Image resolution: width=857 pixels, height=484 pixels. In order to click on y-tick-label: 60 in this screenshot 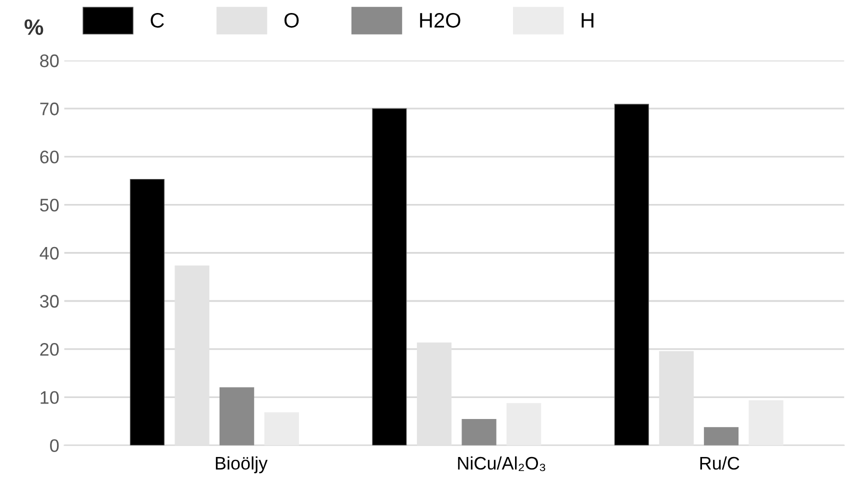, I will do `click(49, 157)`.